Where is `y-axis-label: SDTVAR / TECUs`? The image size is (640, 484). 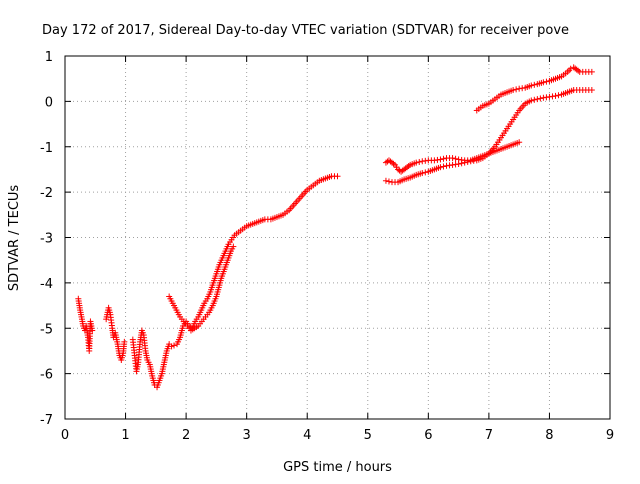 y-axis-label: SDTVAR / TECUs is located at coordinates (14, 238).